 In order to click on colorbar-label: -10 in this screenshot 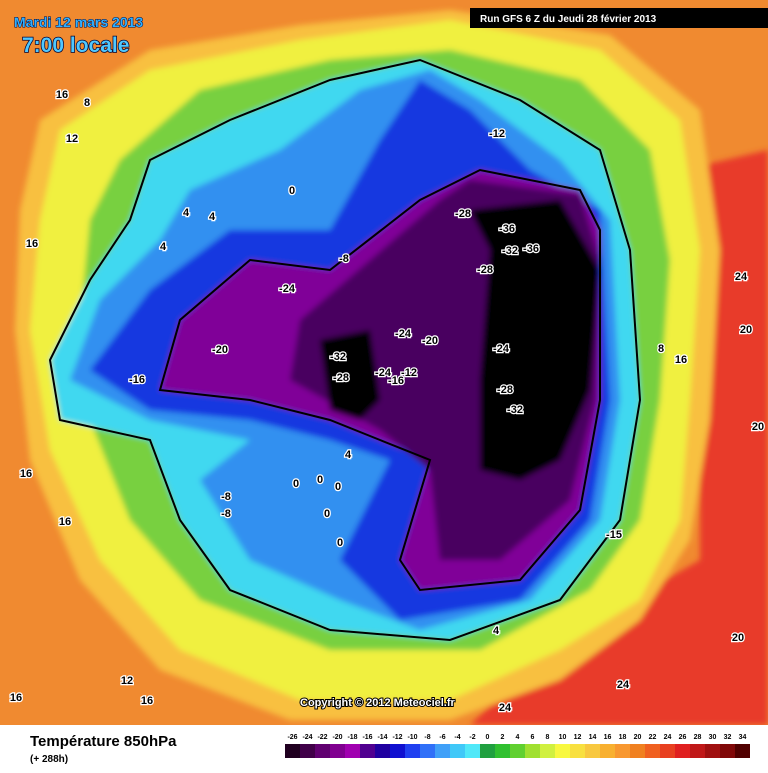, I will do `click(412, 737)`.